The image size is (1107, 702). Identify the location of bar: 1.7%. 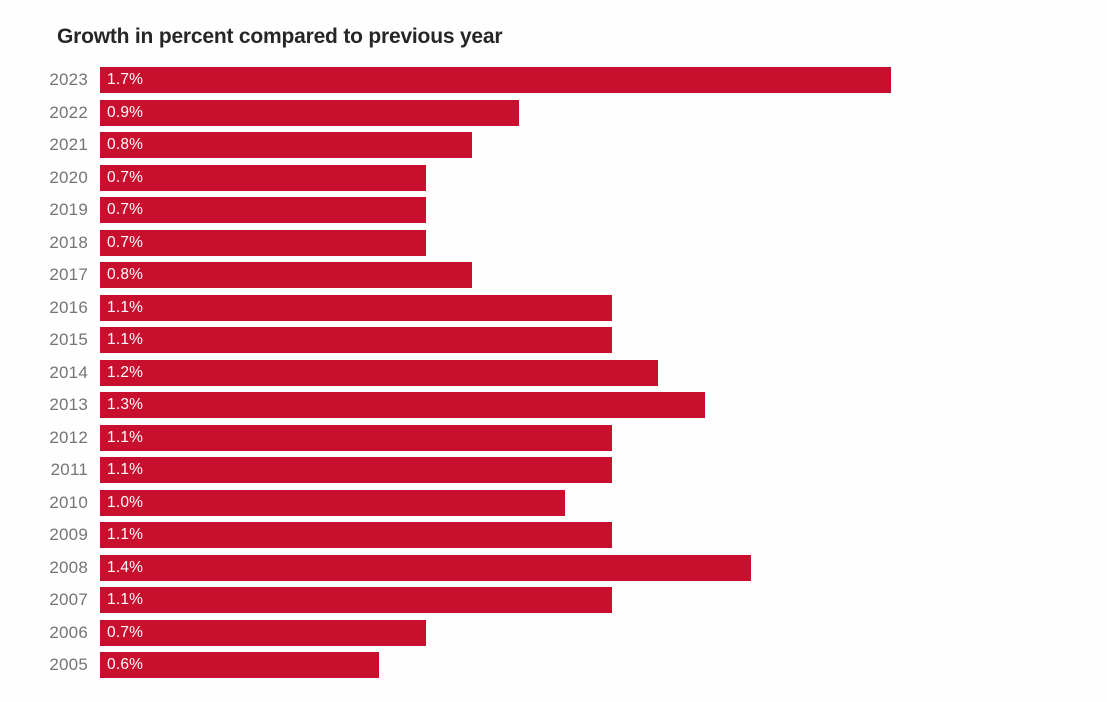
(495, 80).